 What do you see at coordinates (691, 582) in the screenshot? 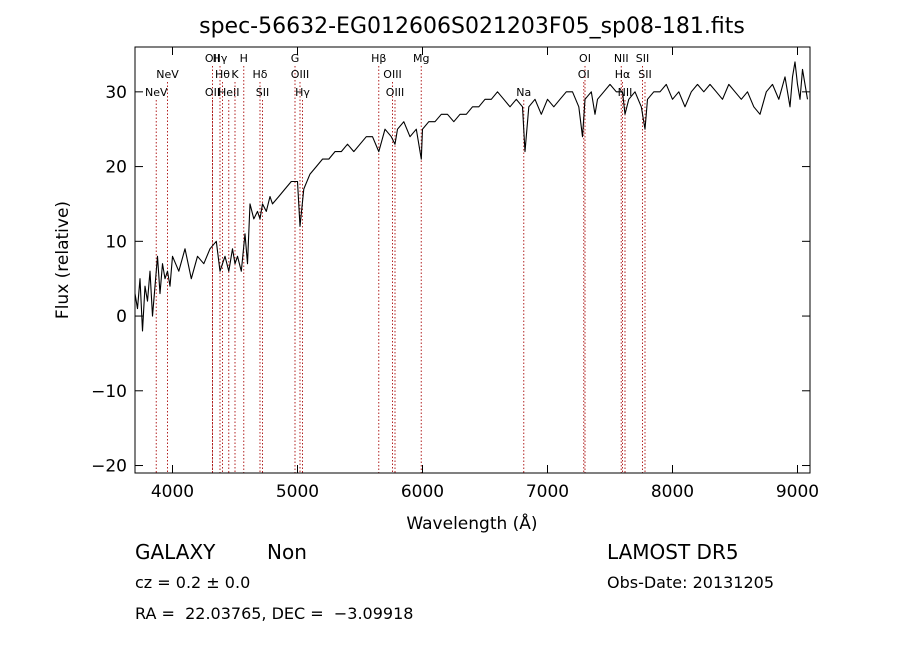
I see `observation-date: Obs-Date: 20131205` at bounding box center [691, 582].